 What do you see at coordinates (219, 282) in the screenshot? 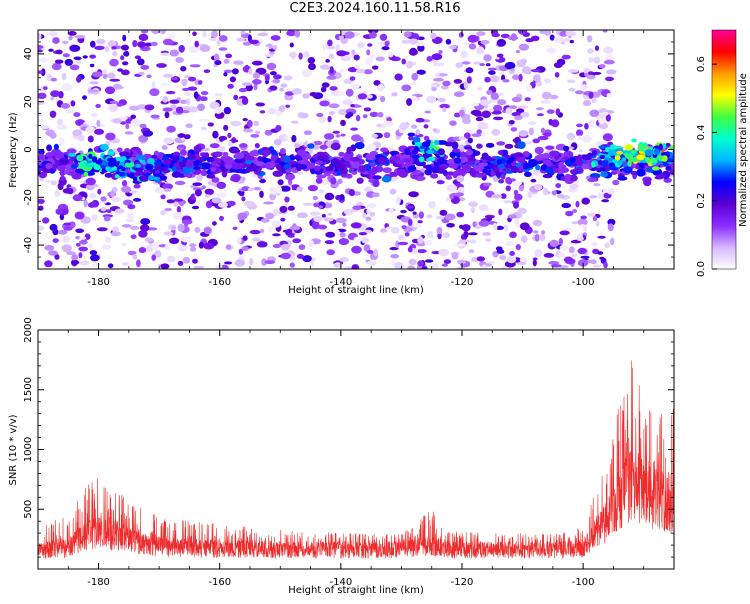
I see `x-tick-label: -160` at bounding box center [219, 282].